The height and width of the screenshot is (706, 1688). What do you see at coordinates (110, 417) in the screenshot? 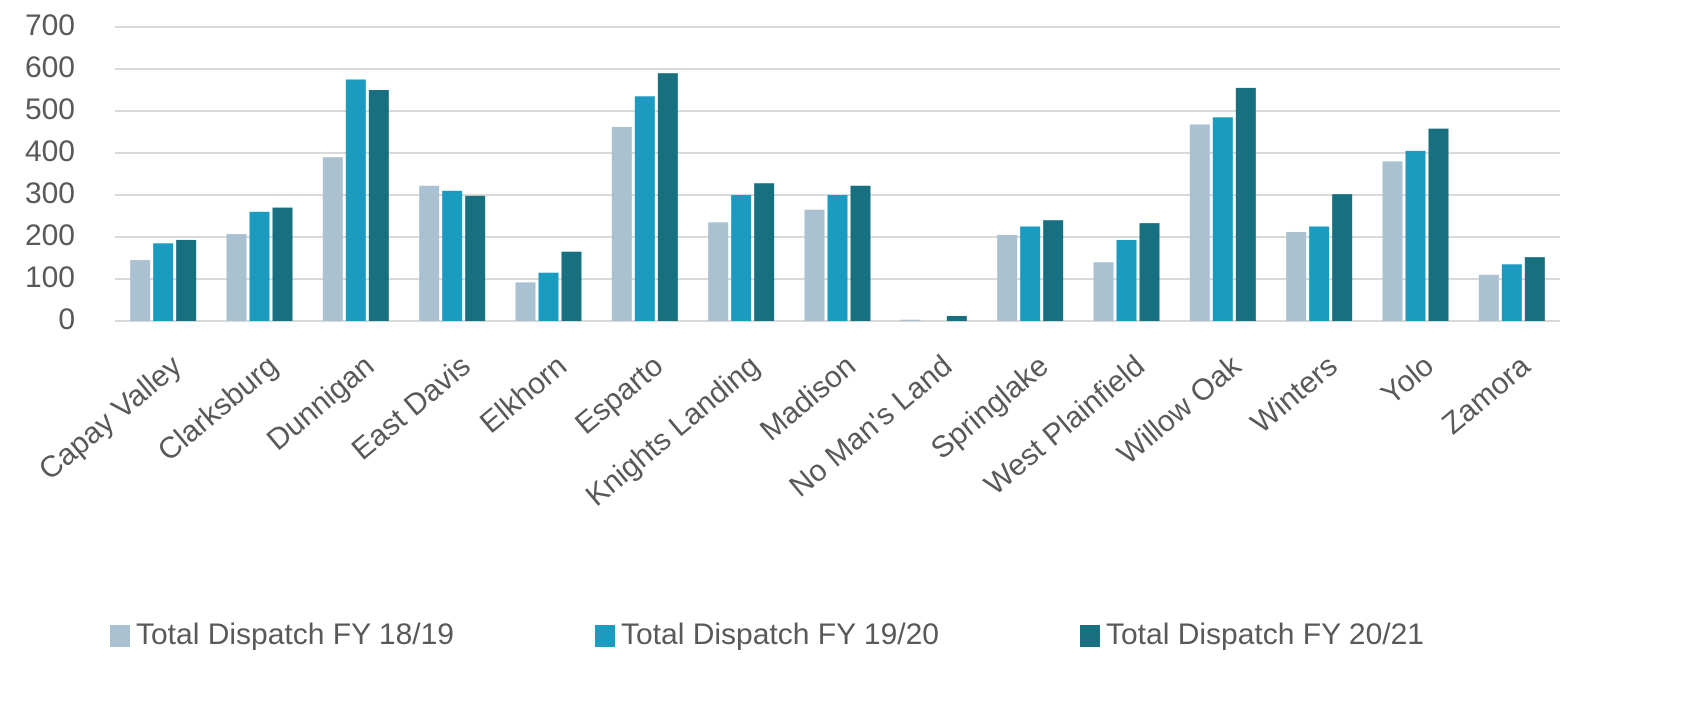
I see `x-tick-label: Capay Valley` at bounding box center [110, 417].